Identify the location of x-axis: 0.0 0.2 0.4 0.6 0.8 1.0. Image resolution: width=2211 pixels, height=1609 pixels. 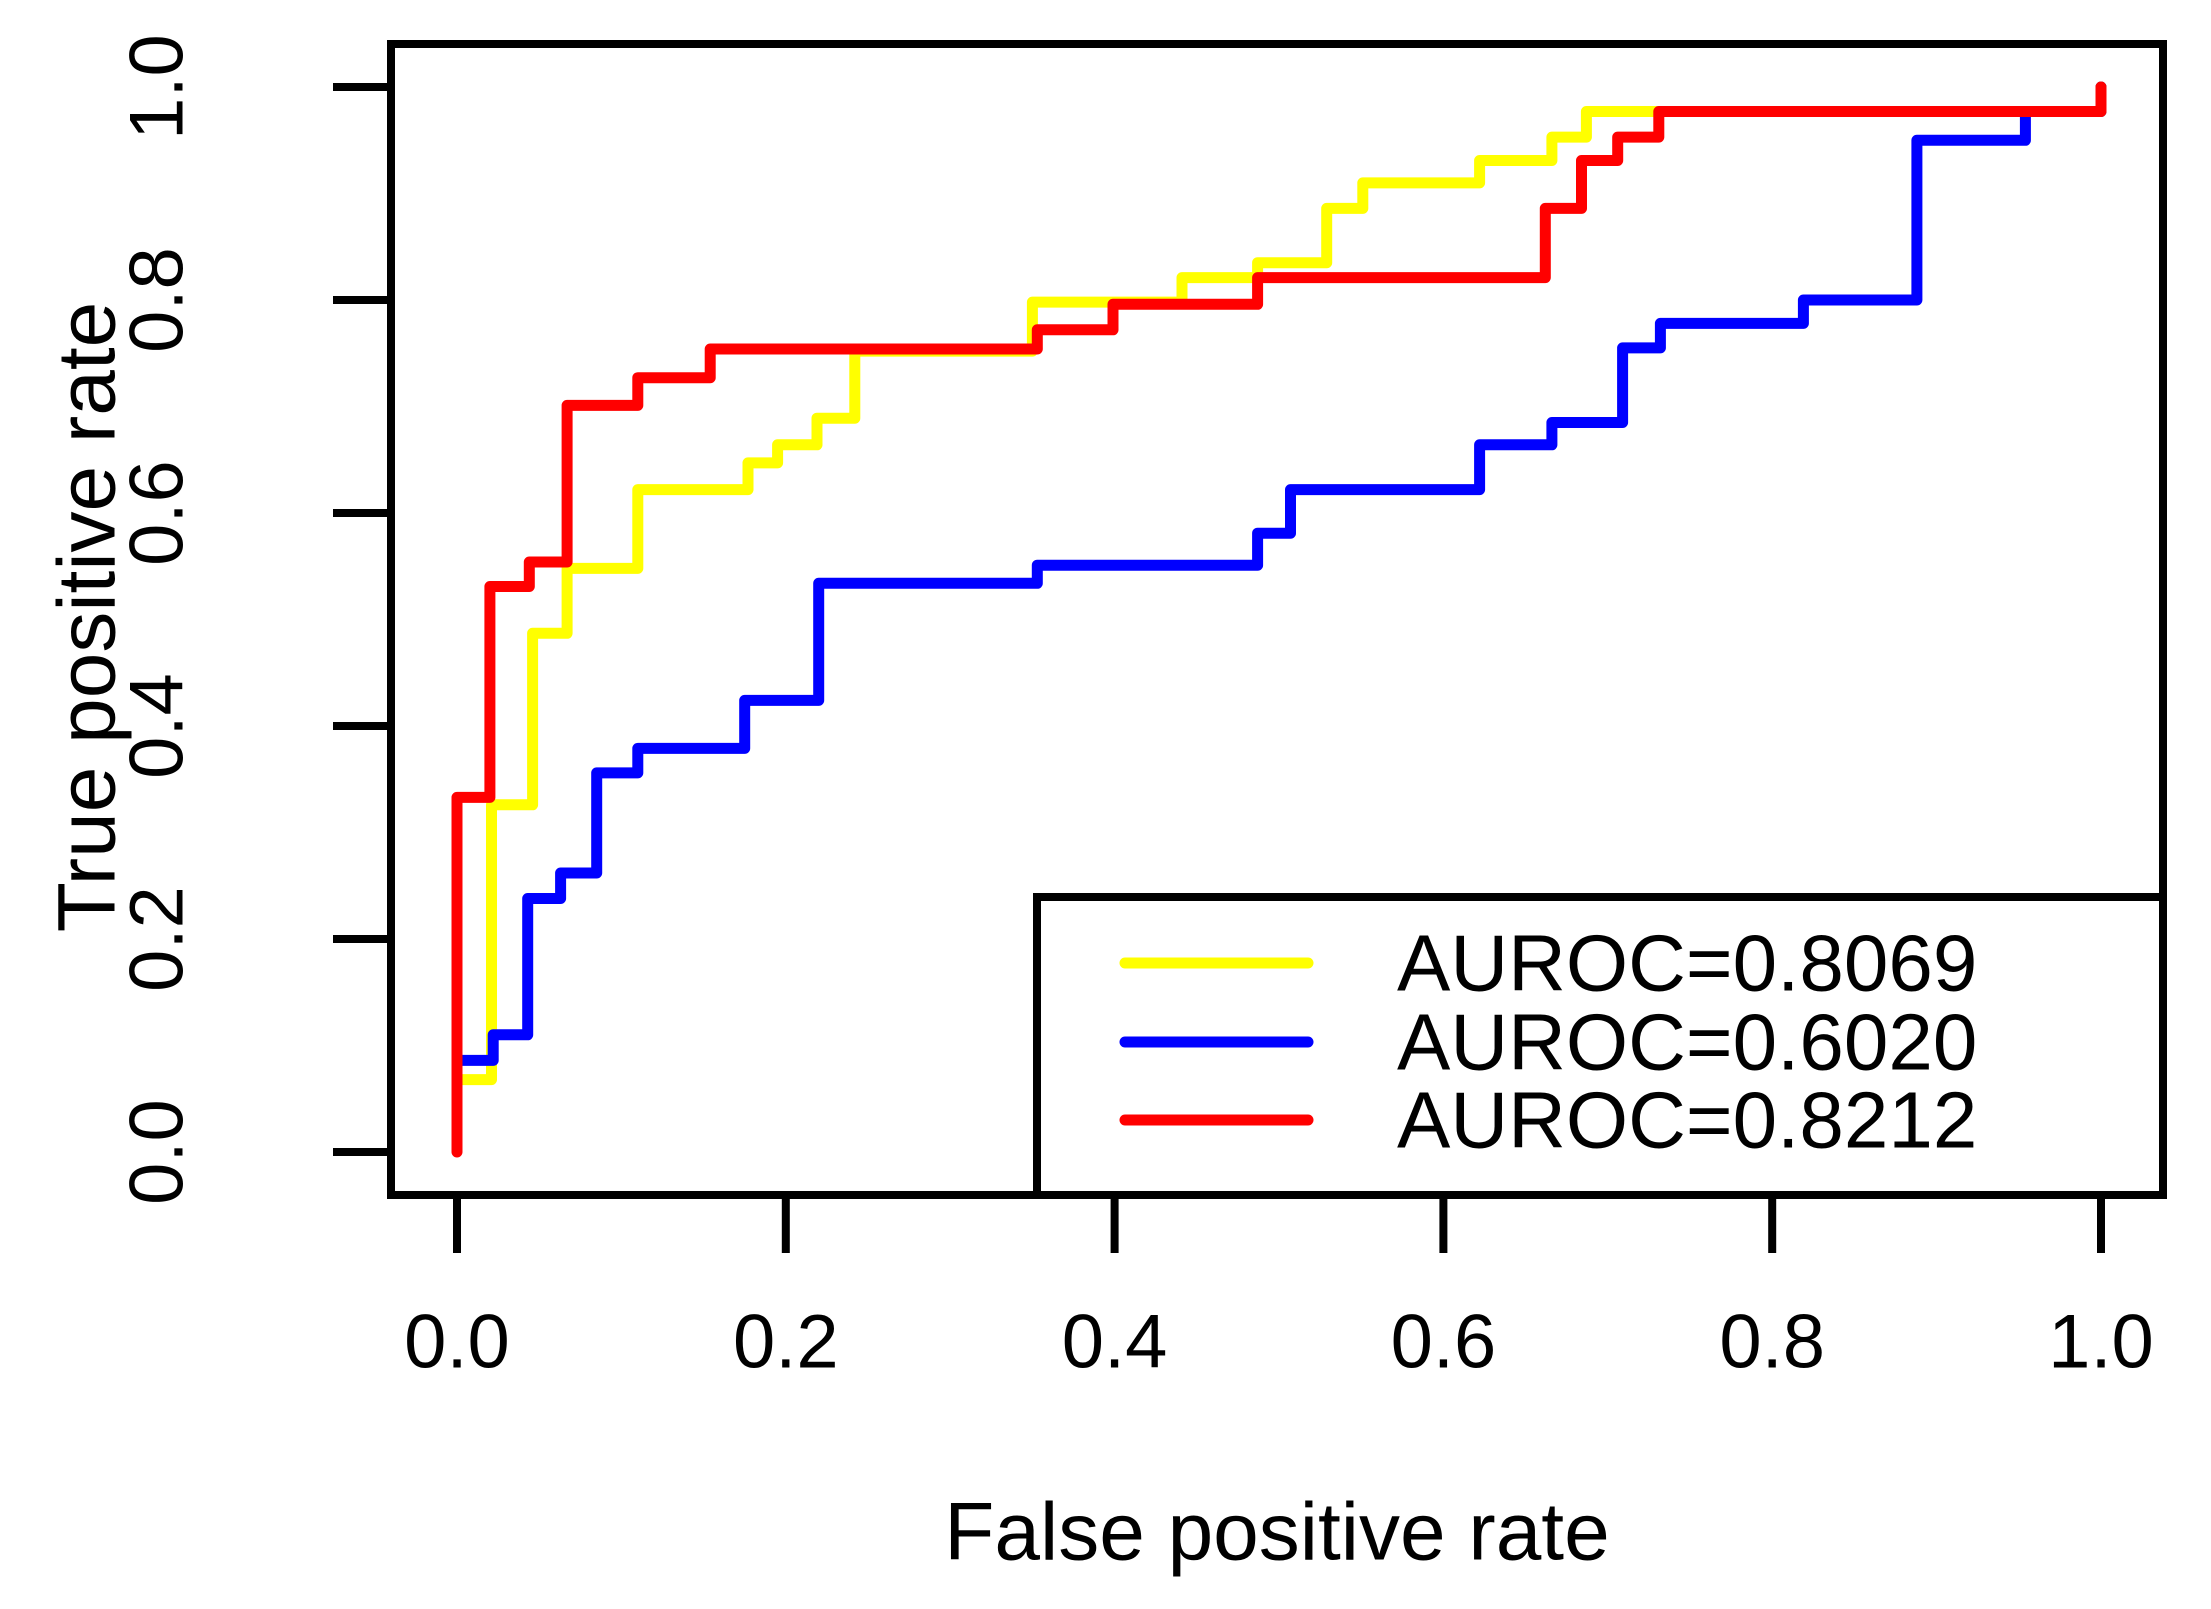
(1279, 1290).